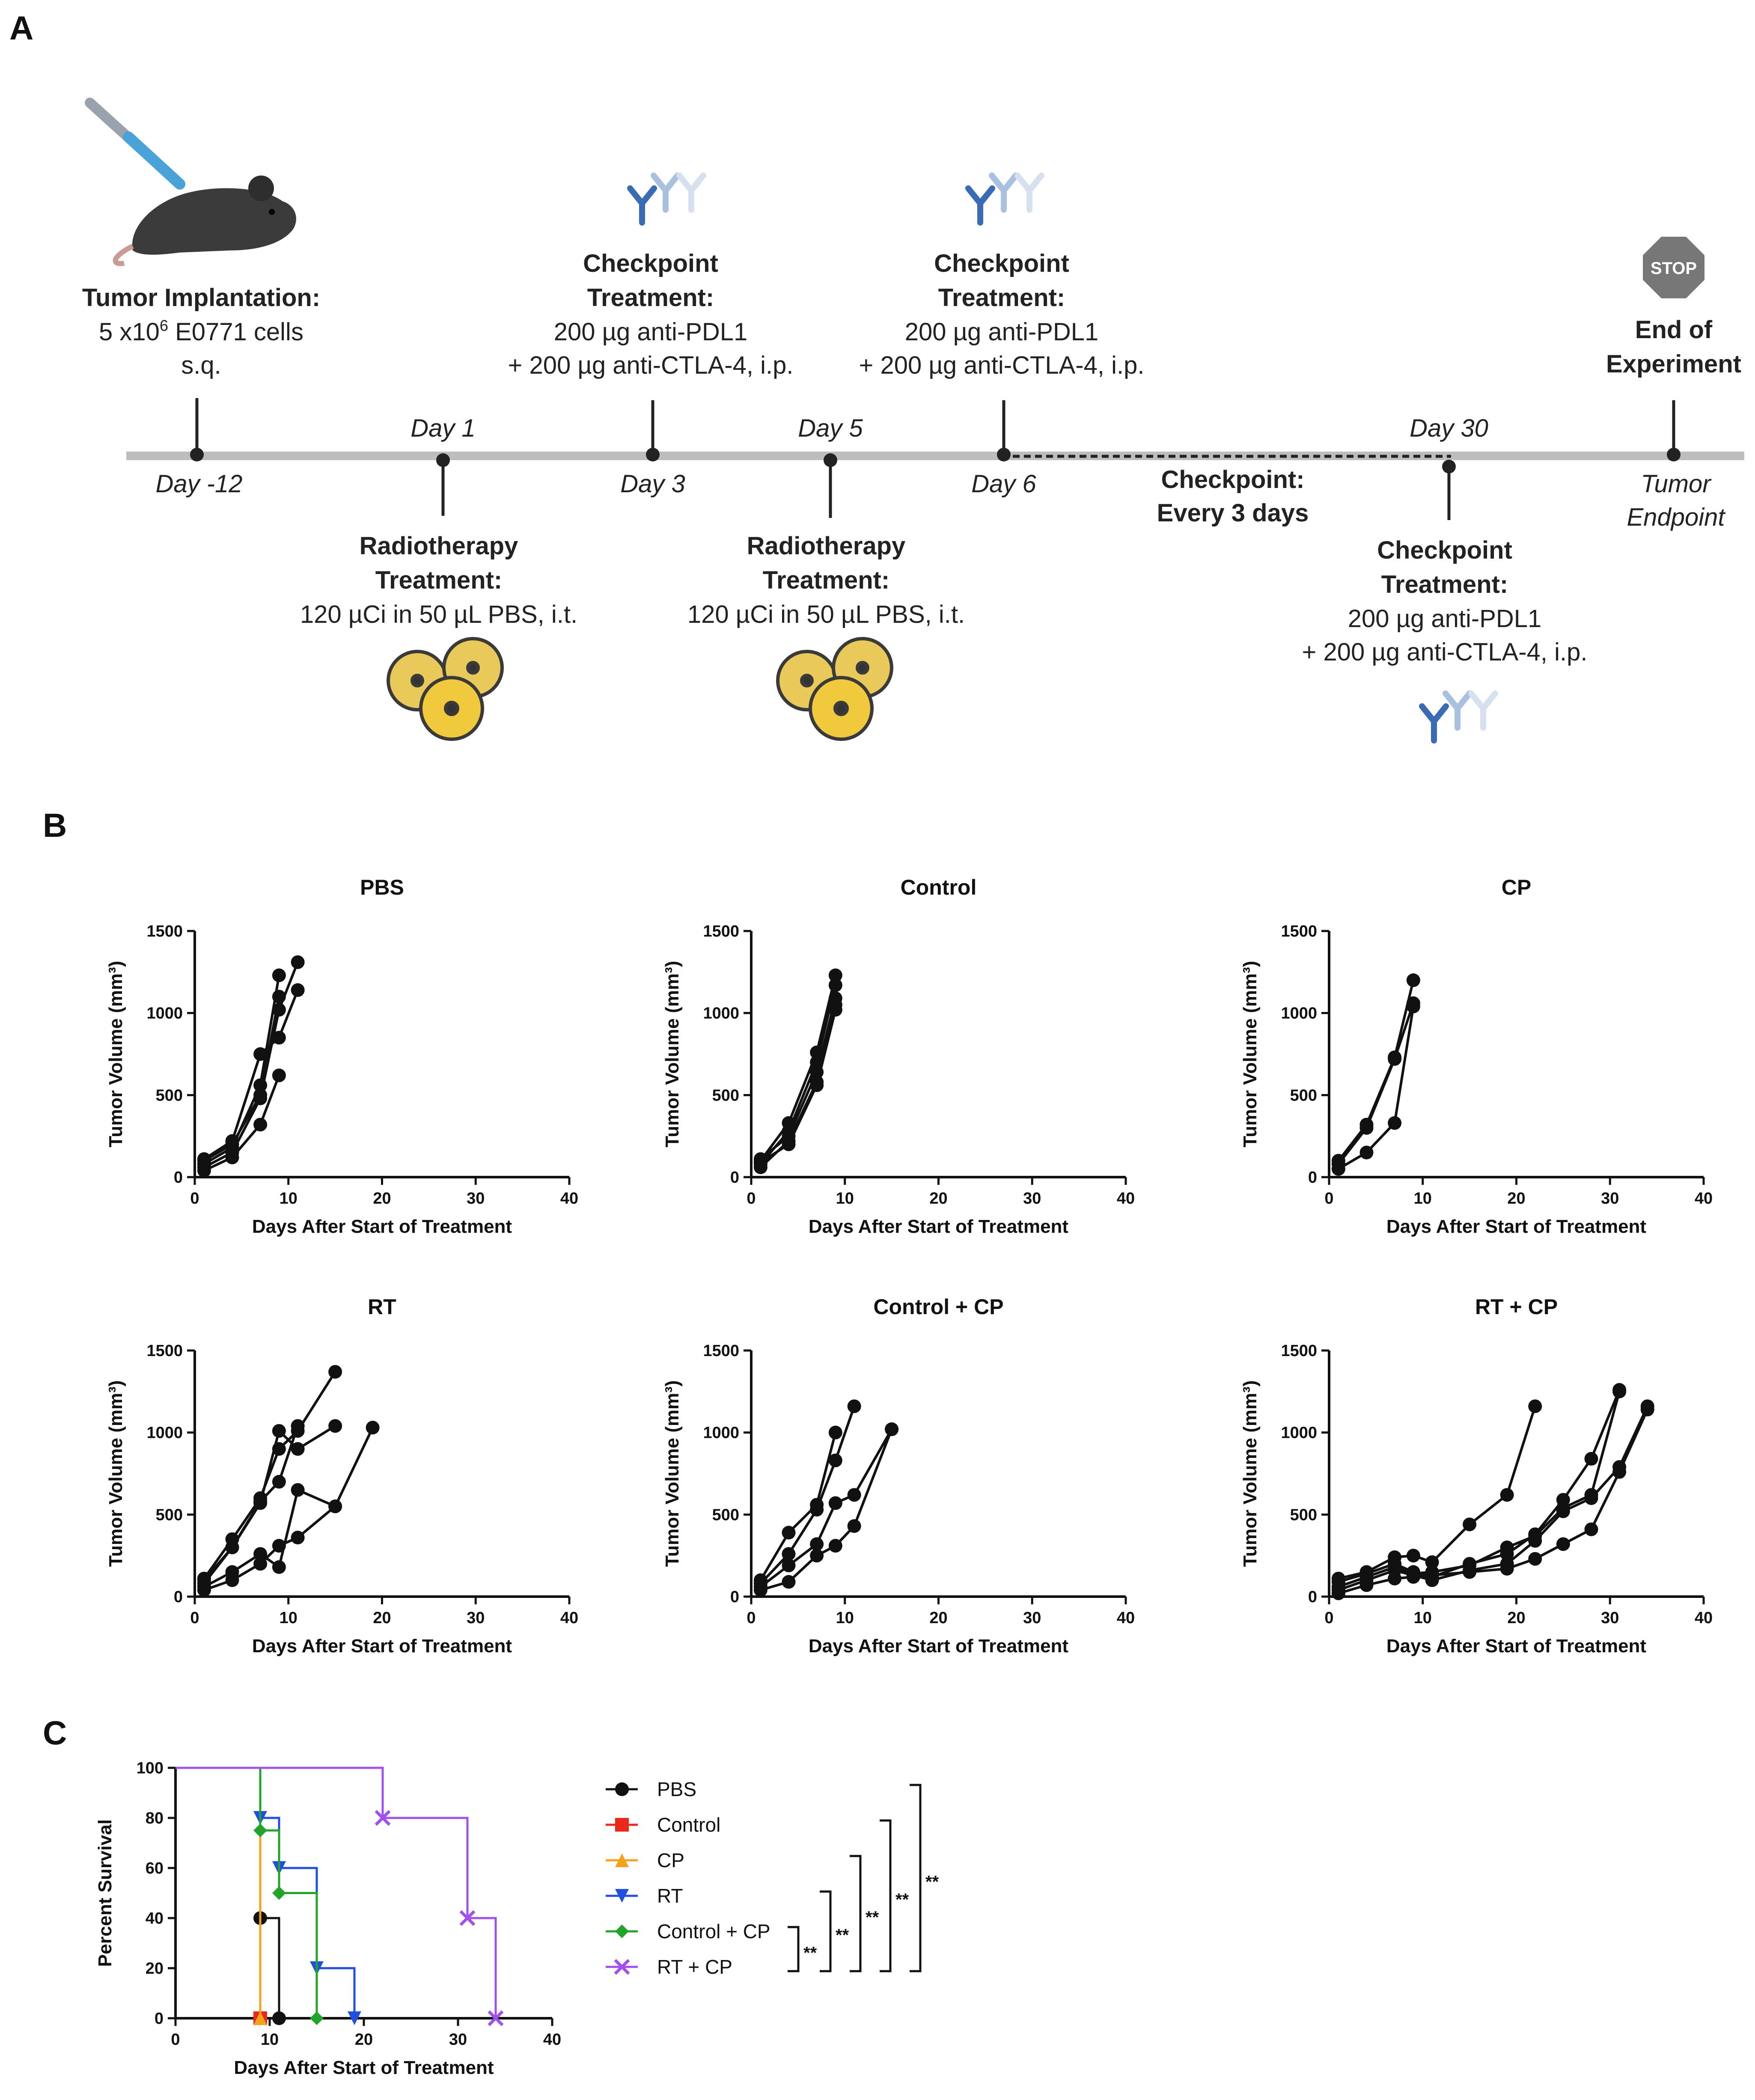 This screenshot has height=2100, width=1755. What do you see at coordinates (155, 1969) in the screenshot?
I see `y-tick-label: 20` at bounding box center [155, 1969].